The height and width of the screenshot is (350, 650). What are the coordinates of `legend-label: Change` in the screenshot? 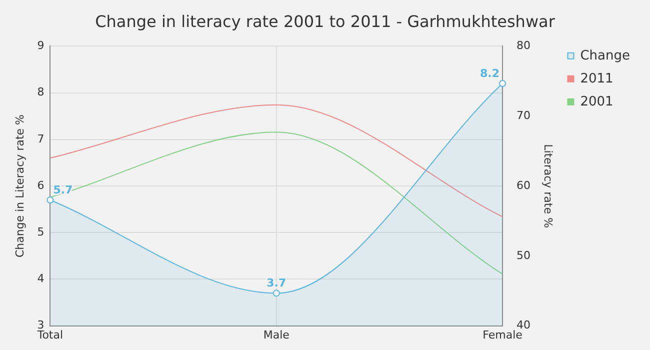 It's located at (605, 56).